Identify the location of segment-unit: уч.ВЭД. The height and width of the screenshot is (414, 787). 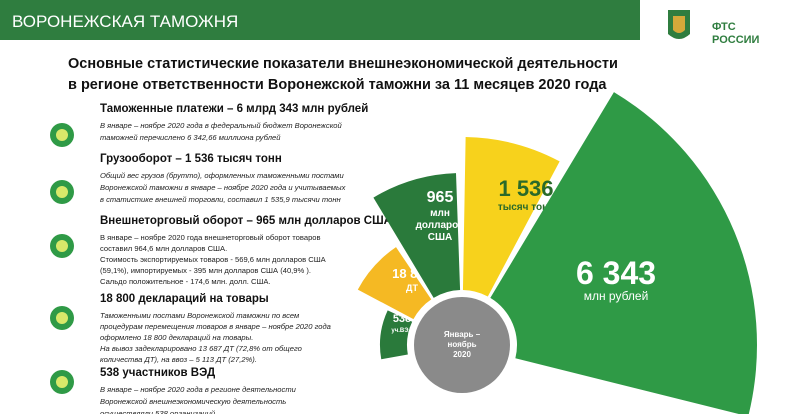
(402, 331).